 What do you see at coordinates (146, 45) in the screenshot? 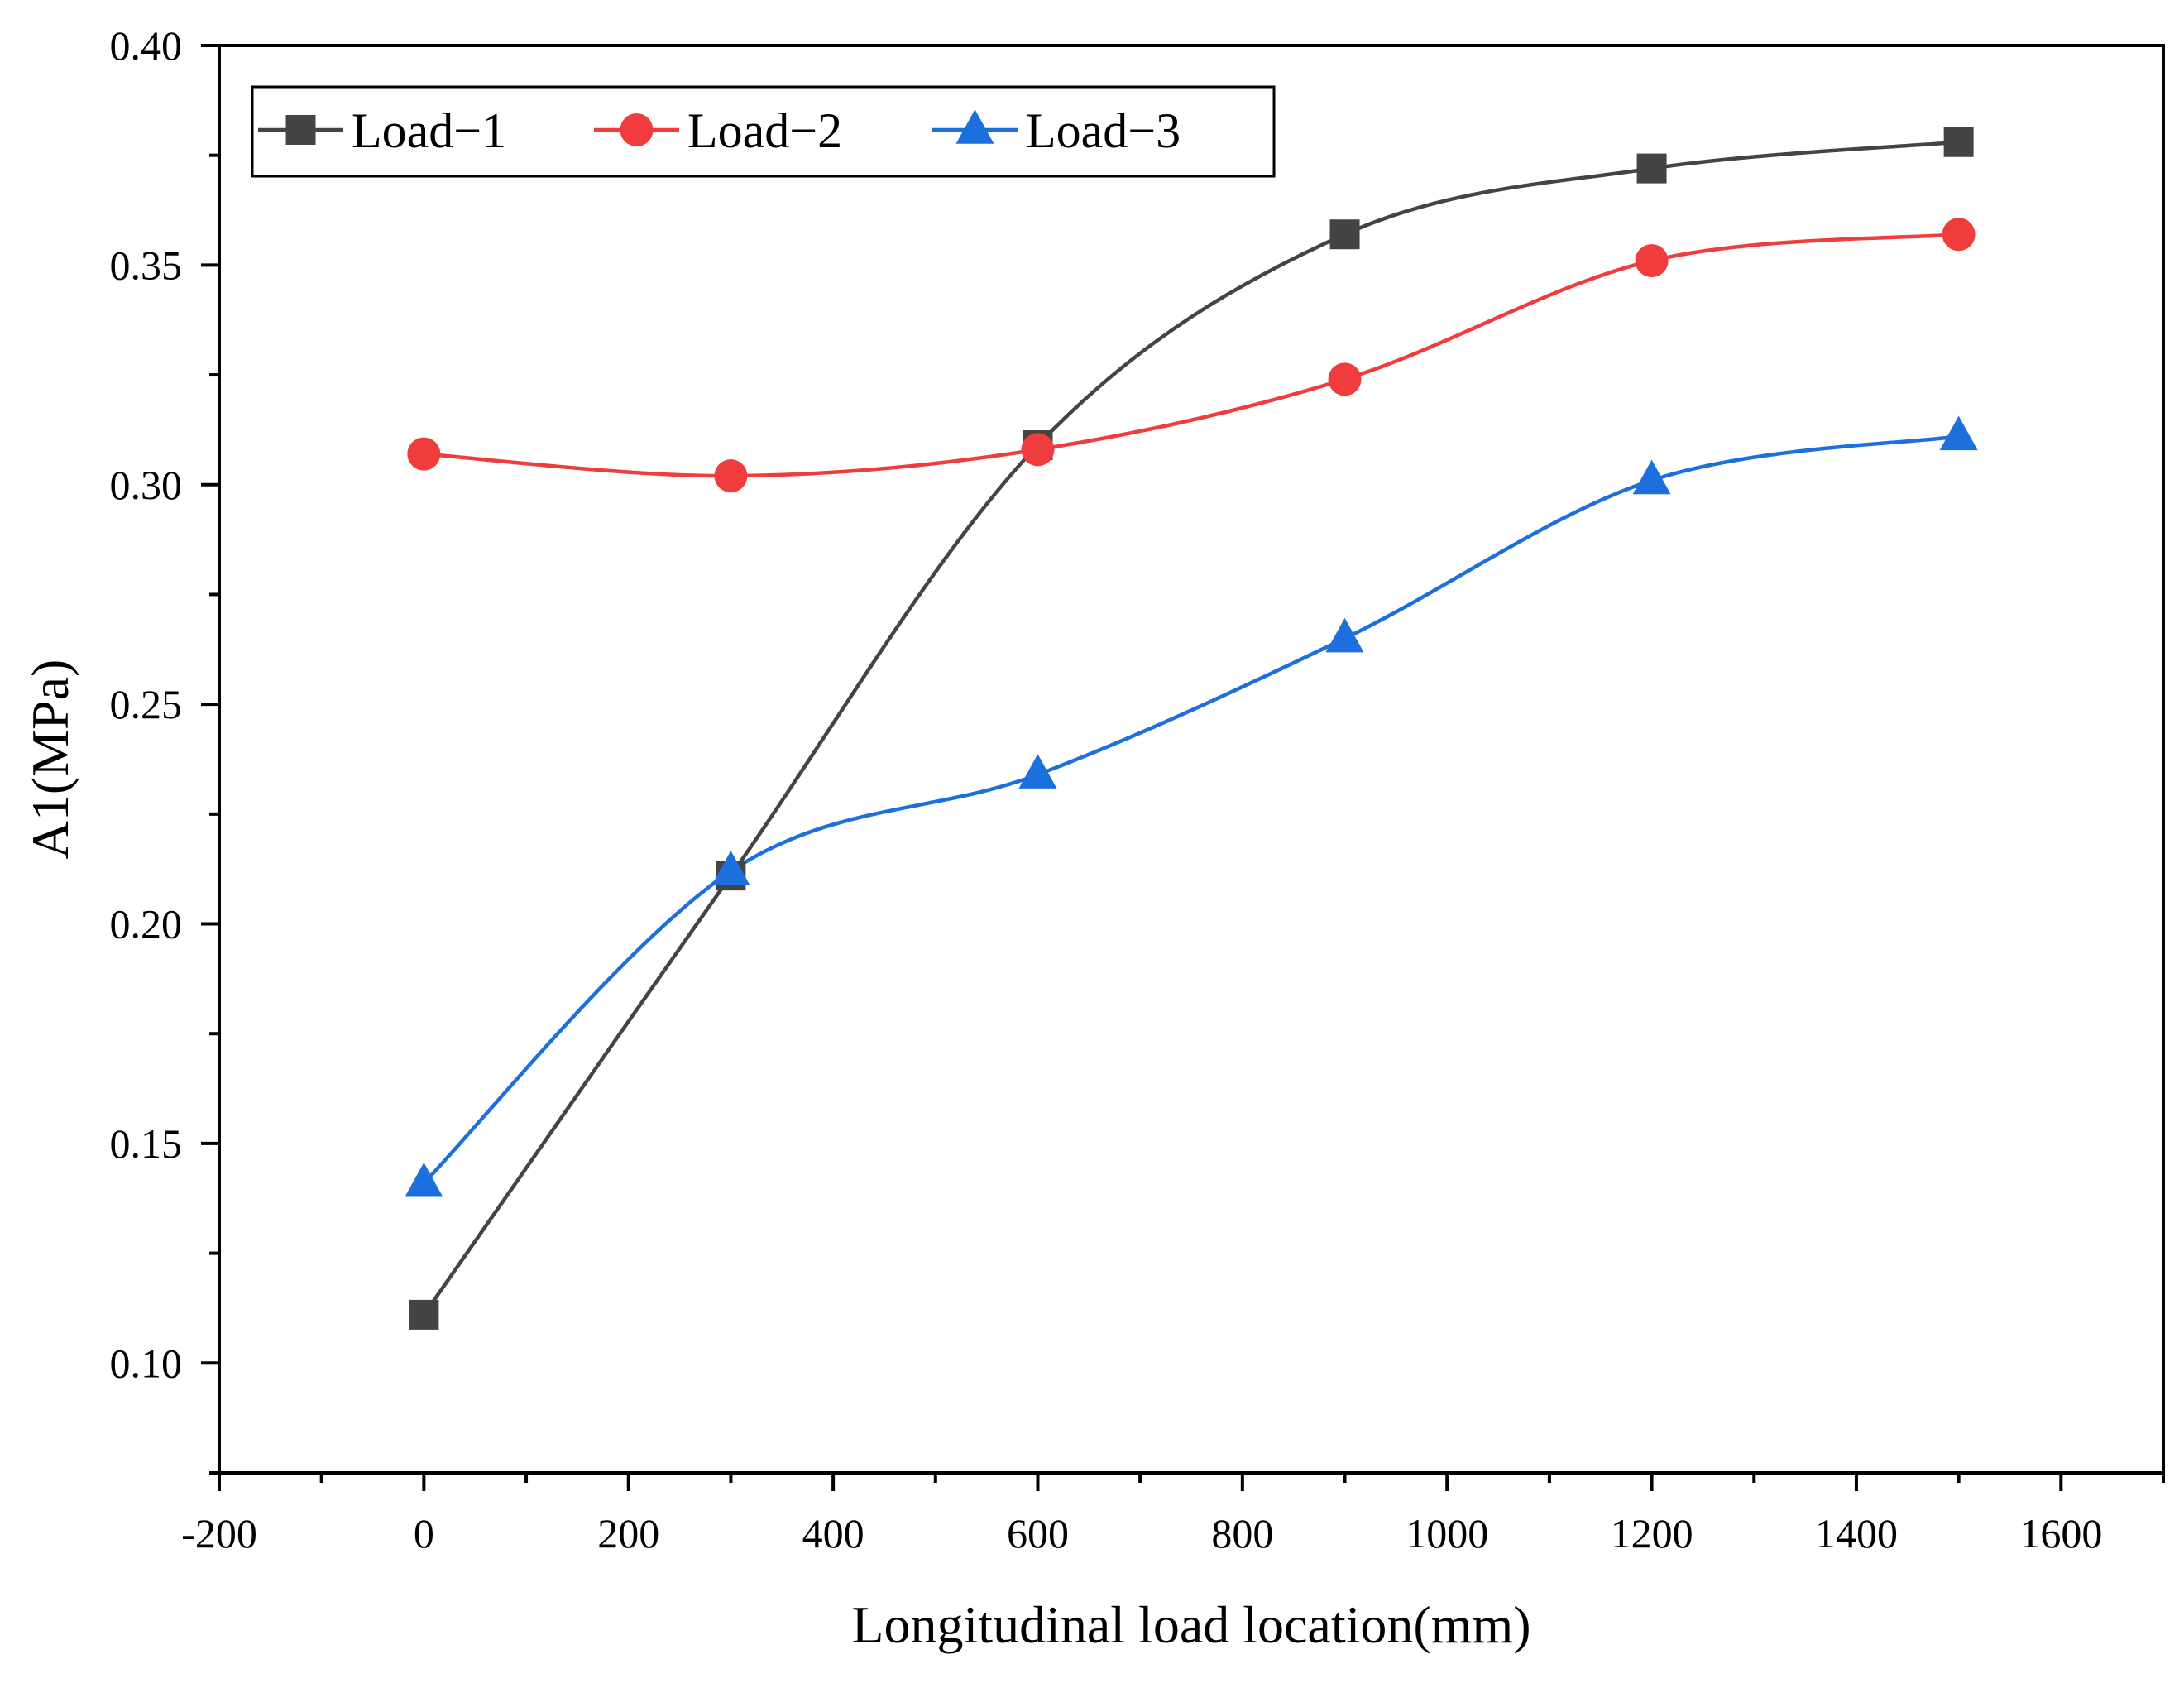
I see `y-tick-label: 0.40` at bounding box center [146, 45].